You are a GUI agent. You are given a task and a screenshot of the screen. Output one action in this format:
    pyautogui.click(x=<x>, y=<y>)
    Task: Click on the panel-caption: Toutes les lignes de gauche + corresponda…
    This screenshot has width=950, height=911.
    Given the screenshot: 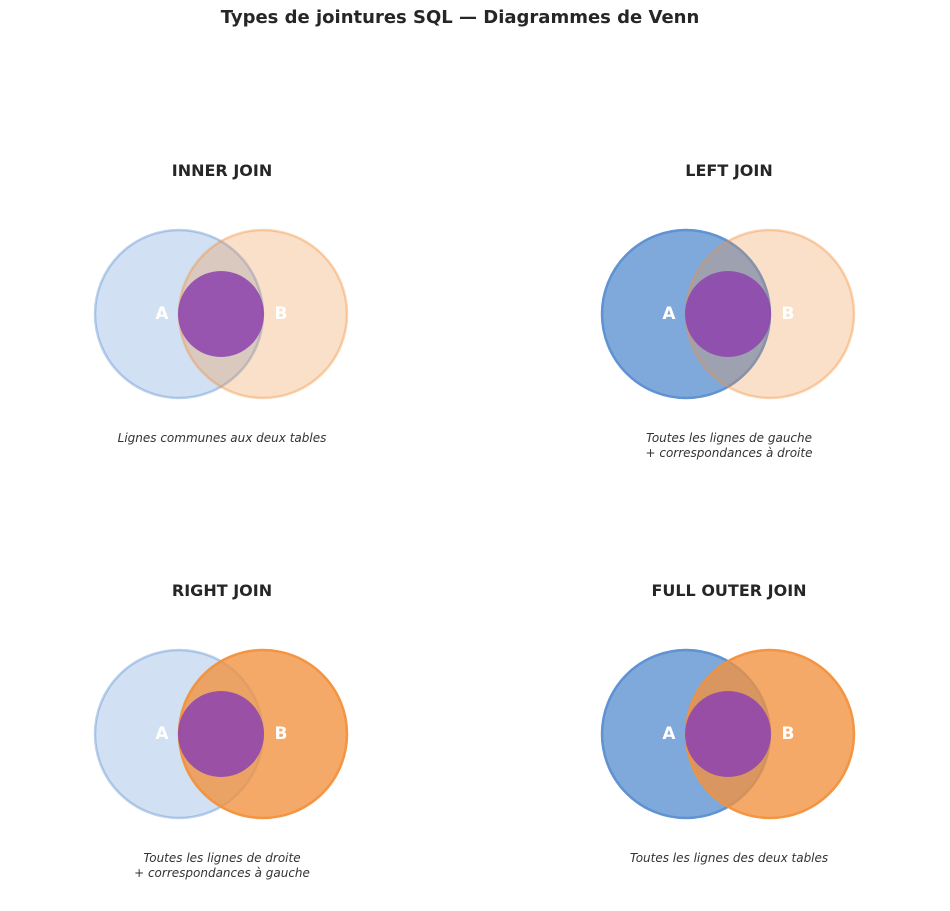 What is the action you would take?
    pyautogui.click(x=729, y=446)
    